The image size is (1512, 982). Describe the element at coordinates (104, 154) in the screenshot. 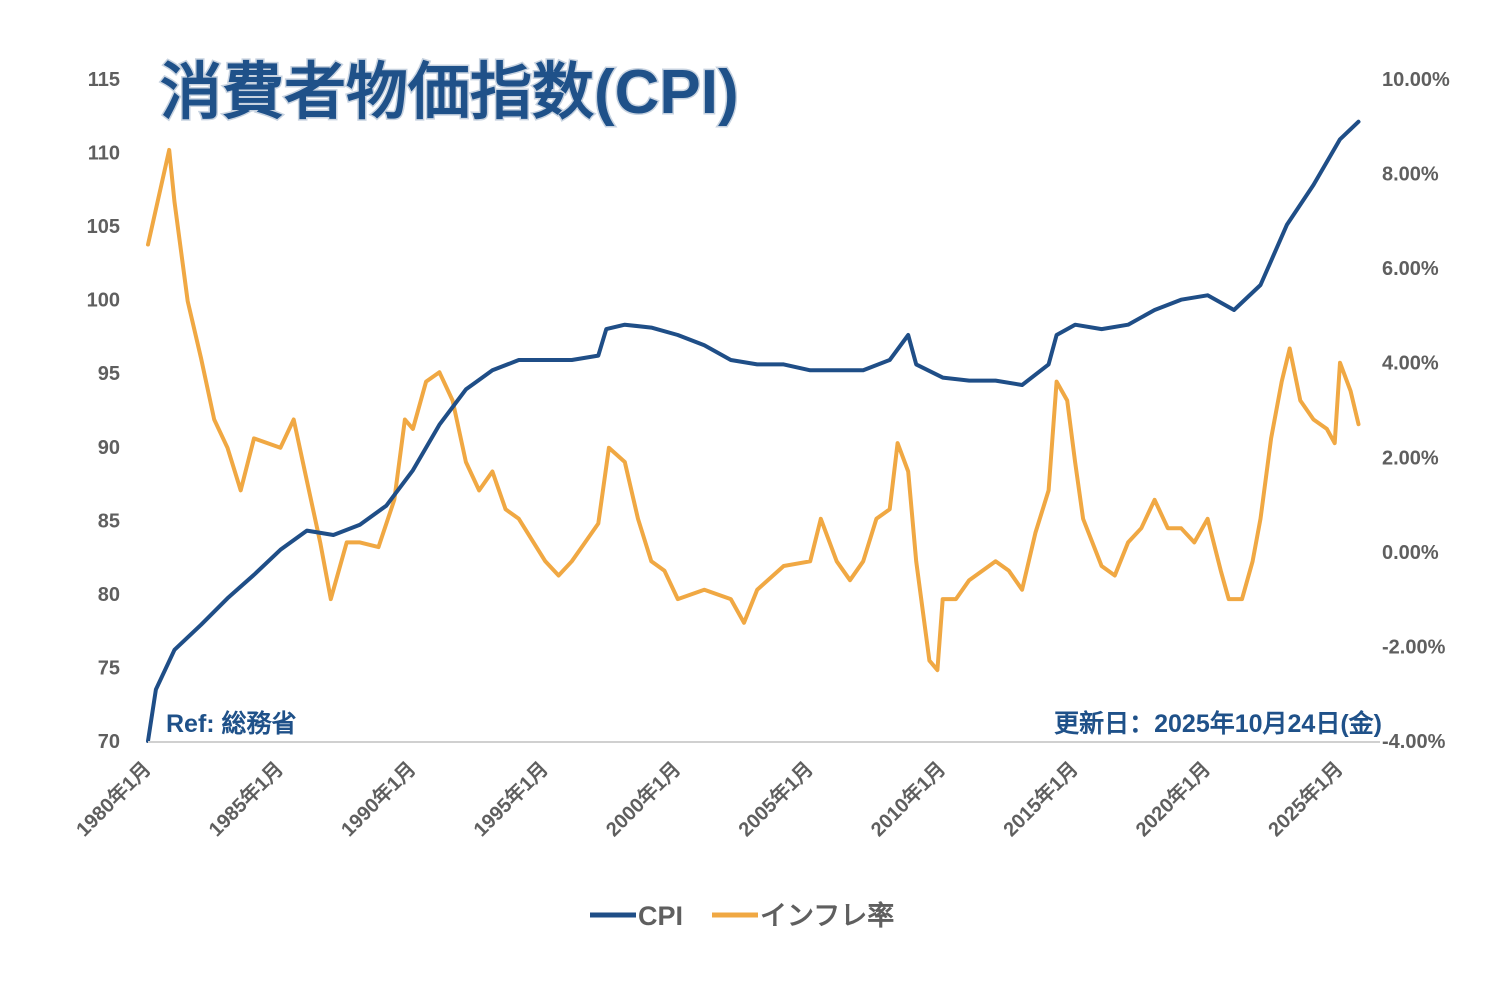

I see `left-tick-label: 110` at that location.